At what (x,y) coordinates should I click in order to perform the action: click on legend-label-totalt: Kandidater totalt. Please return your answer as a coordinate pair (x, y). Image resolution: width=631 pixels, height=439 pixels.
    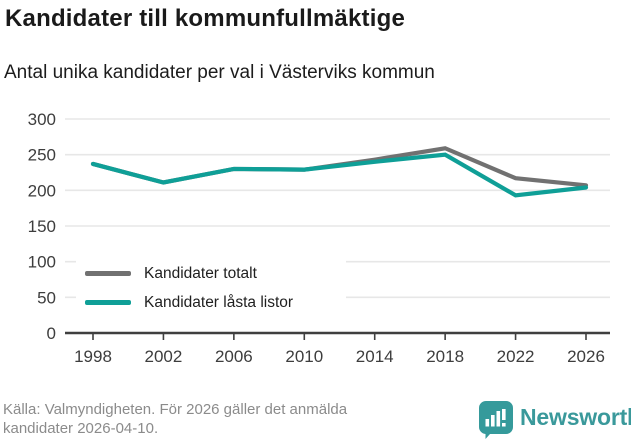
    Looking at the image, I should click on (200, 273).